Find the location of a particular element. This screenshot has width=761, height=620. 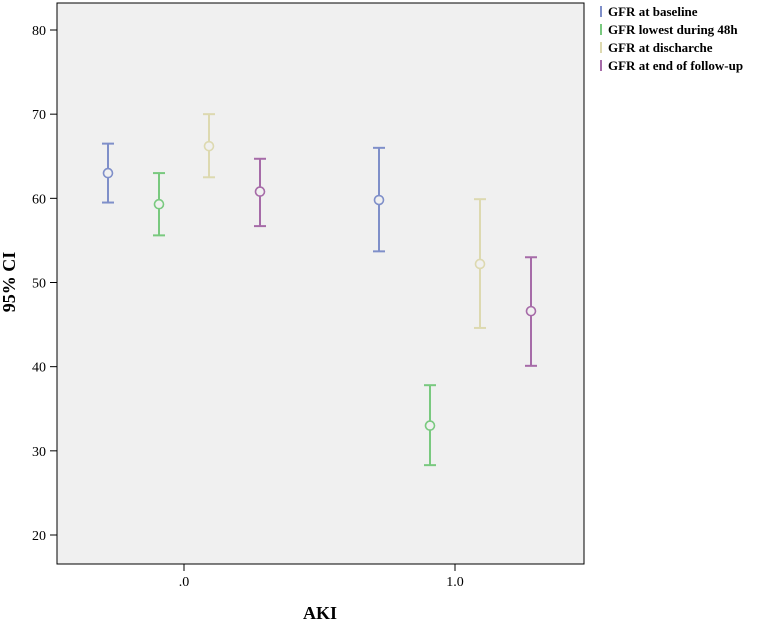

legend-item: GFR at end of follow-up is located at coordinates (671, 65).